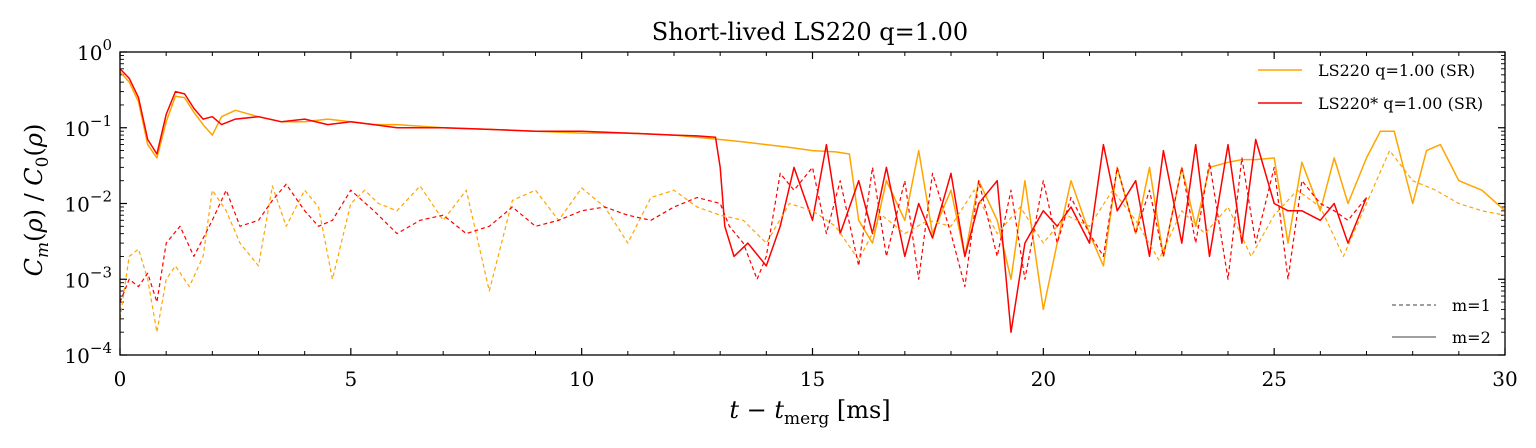 This screenshot has height=448, width=1536. What do you see at coordinates (1396, 70) in the screenshot?
I see `legend-label: LS220 q=1.00 (SR)` at bounding box center [1396, 70].